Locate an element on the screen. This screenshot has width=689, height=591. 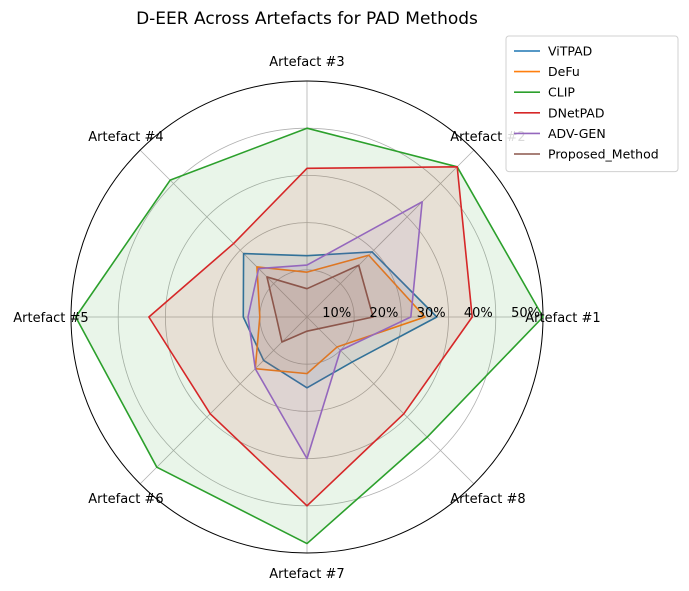
category-label-4: Artefact #4 is located at coordinates (125, 137).